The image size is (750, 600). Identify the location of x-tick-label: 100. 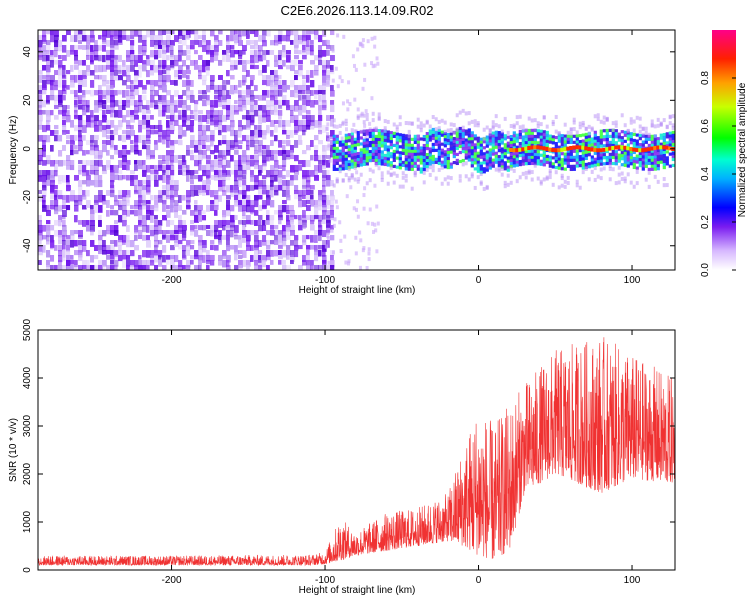
(632, 580).